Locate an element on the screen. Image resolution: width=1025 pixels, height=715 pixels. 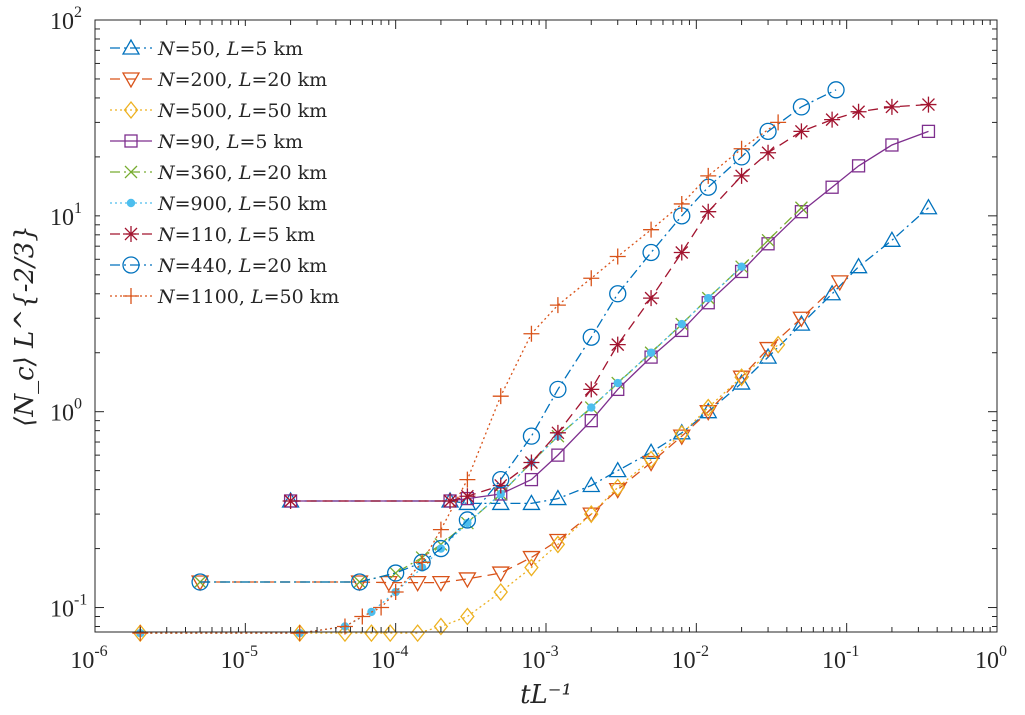
x-tick-label: 10⁻⁶ is located at coordinates (88, 658).